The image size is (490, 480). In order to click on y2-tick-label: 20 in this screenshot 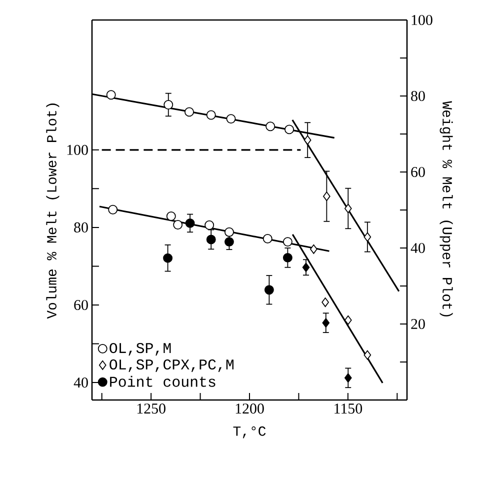, I will do `click(418, 324)`.